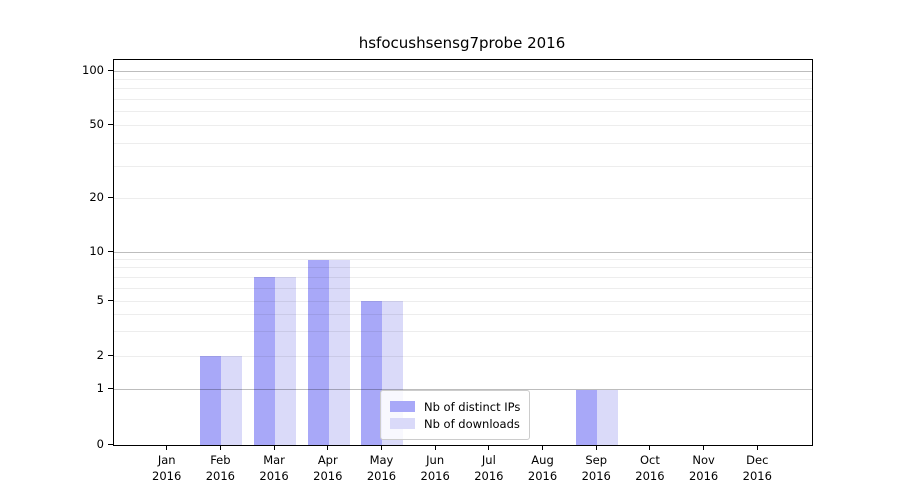 This screenshot has width=900, height=500. What do you see at coordinates (328, 468) in the screenshot?
I see `x-tick-label: Apr 2016` at bounding box center [328, 468].